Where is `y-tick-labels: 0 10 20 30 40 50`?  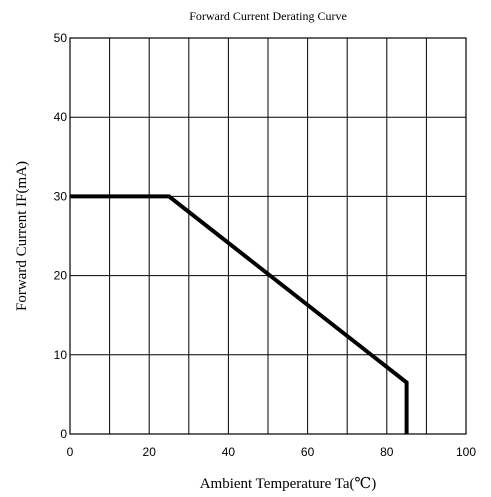
y-tick-labels: 0 10 20 30 40 50 is located at coordinates (61, 236).